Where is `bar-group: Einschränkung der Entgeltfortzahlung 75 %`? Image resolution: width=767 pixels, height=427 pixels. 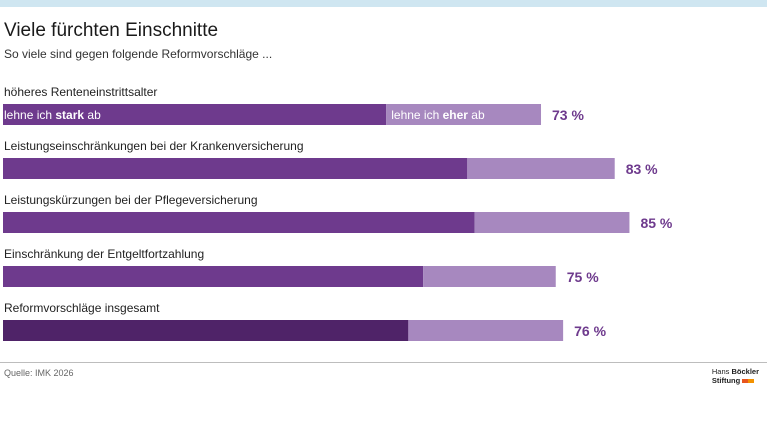
bar-group: Einschränkung der Entgeltfortzahlung 75 % is located at coordinates (301, 267).